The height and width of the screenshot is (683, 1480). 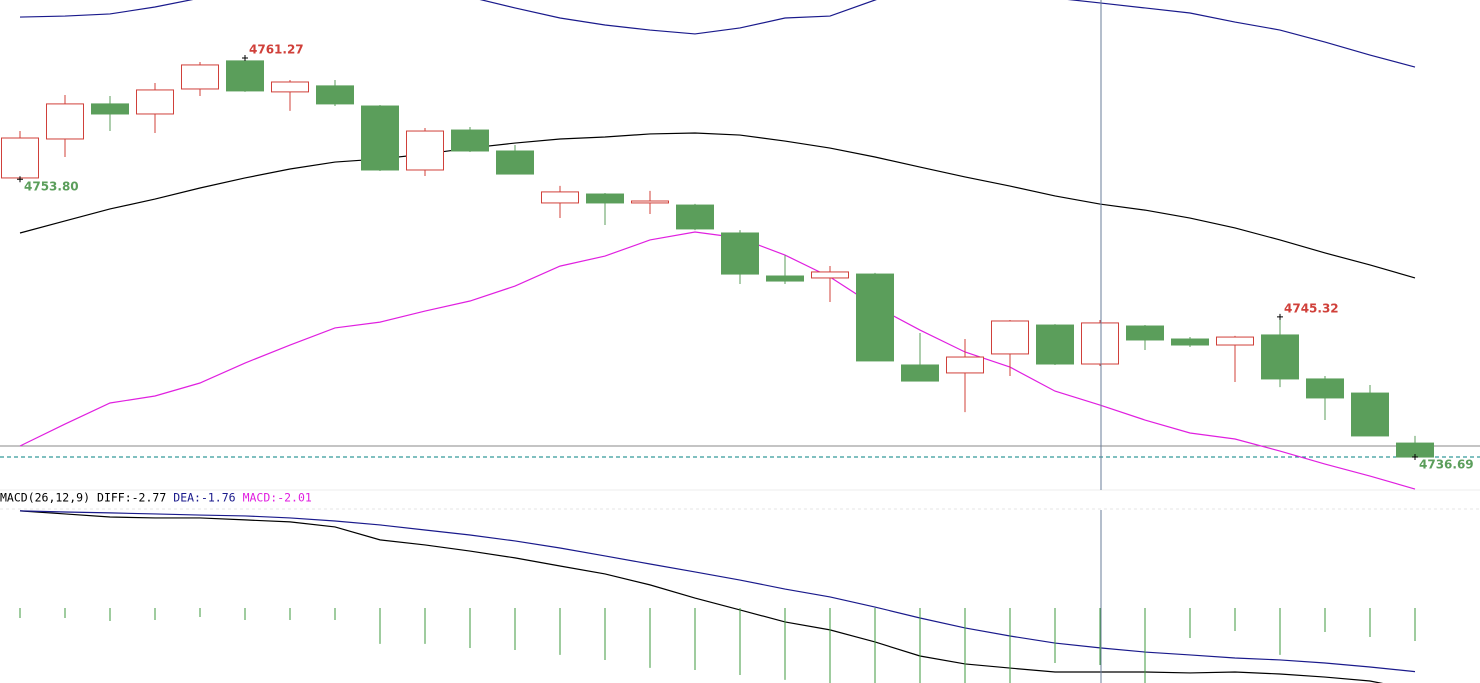 What do you see at coordinates (717, 34) in the screenshot?
I see `overlay-line` at bounding box center [717, 34].